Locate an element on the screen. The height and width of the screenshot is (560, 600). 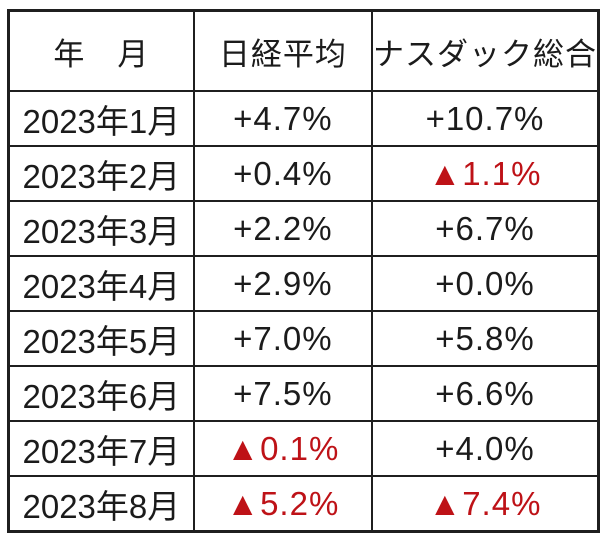
nikkei-value-cell: ▲5.2% is located at coordinates (282, 504).